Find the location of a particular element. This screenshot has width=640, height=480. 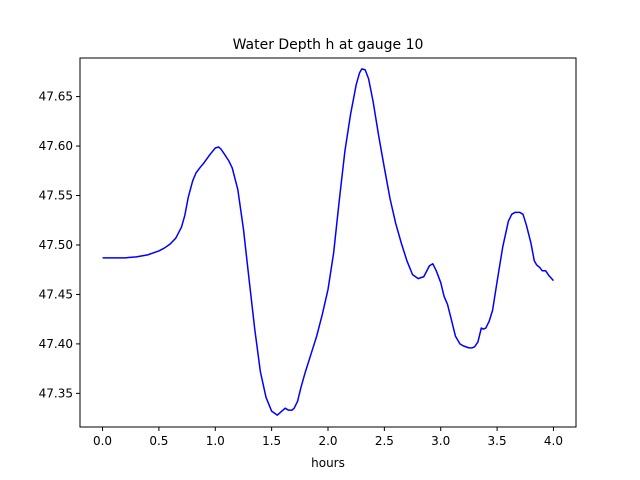

x-tick-label: 3.5 is located at coordinates (497, 441).